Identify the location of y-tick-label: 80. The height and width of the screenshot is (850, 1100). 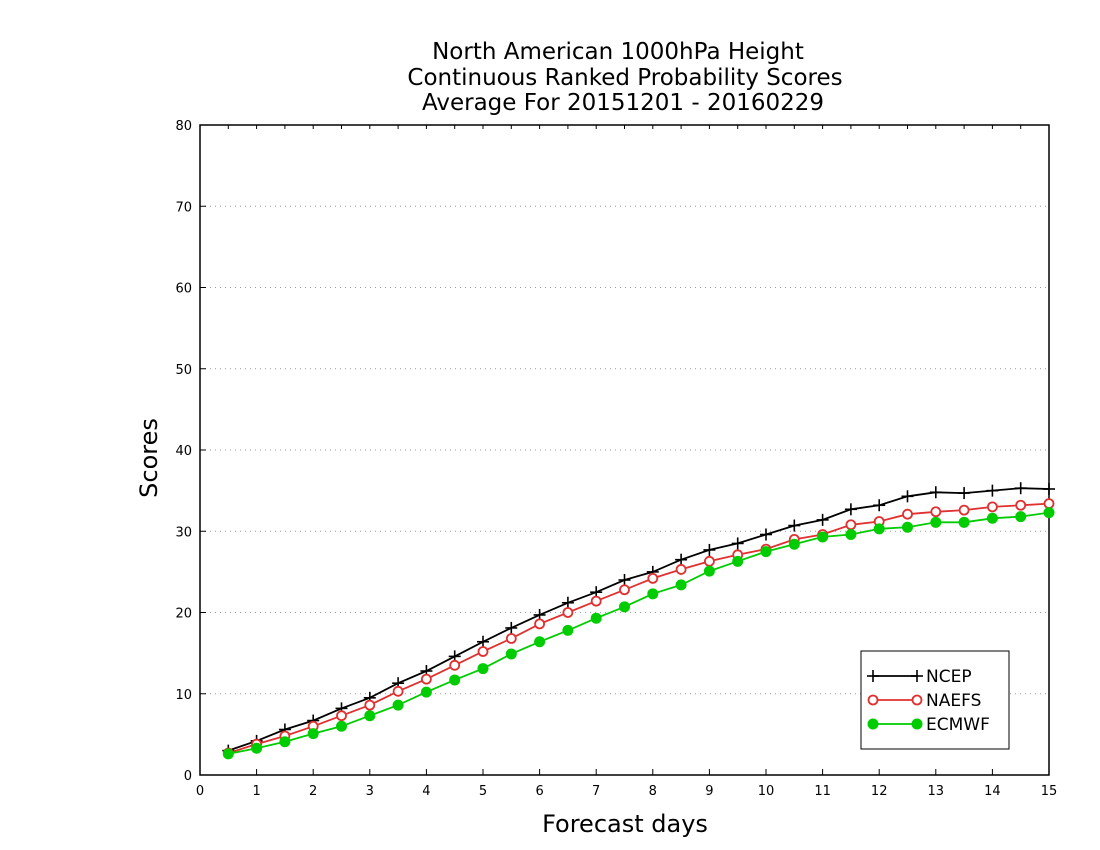
(183, 126).